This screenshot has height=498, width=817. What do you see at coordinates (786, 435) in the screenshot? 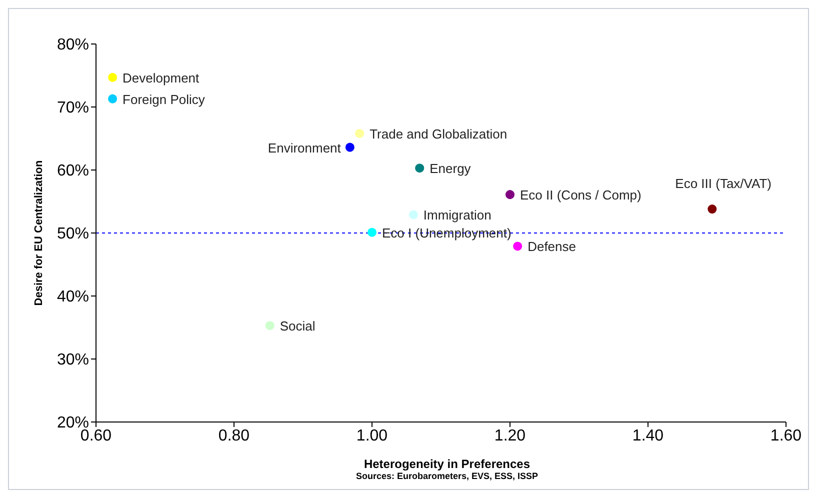
I see `x-tick-label: 1.60` at bounding box center [786, 435].